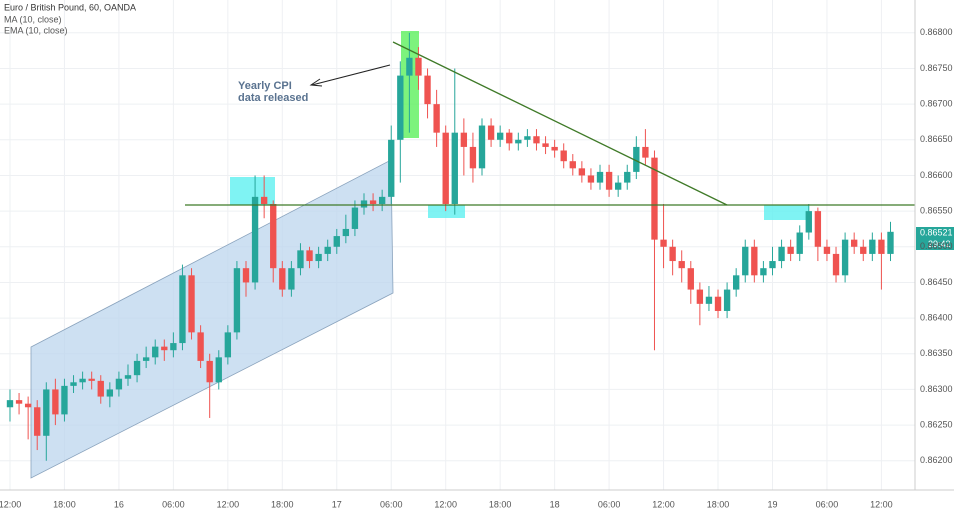  I want to click on annotation: Yearly CPI, so click(265, 86).